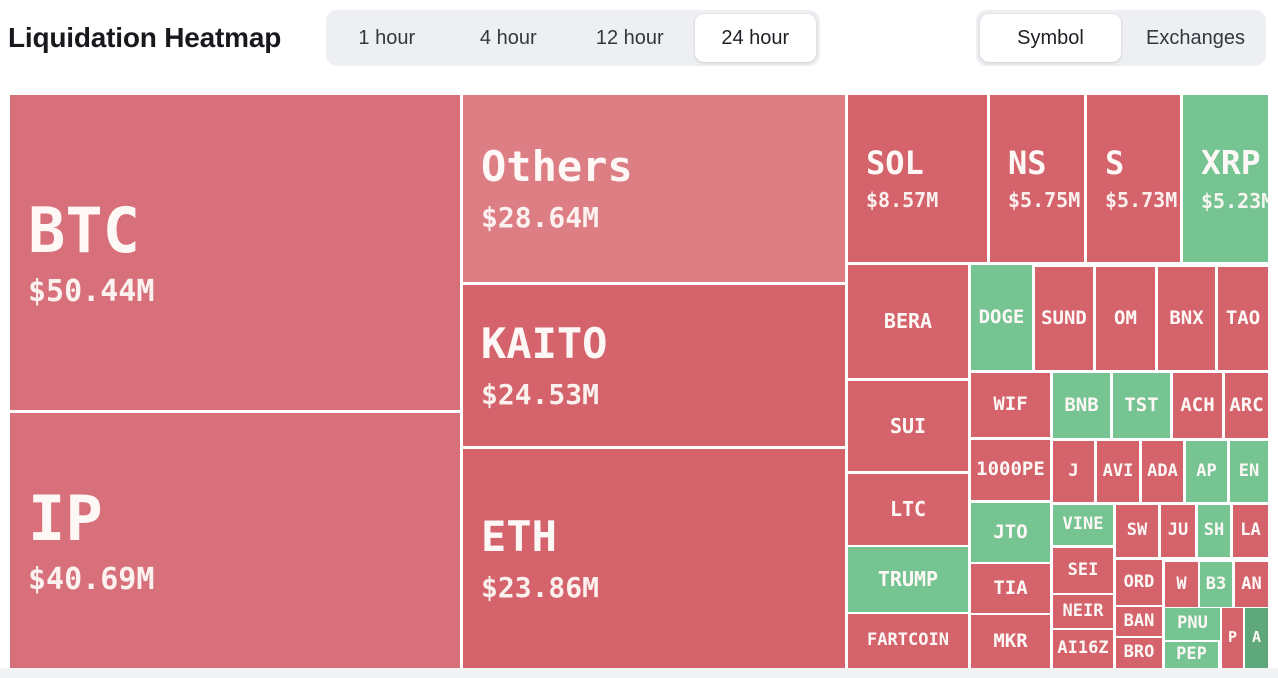 Image resolution: width=1278 pixels, height=678 pixels. I want to click on cell-value: $40.69M, so click(91, 580).